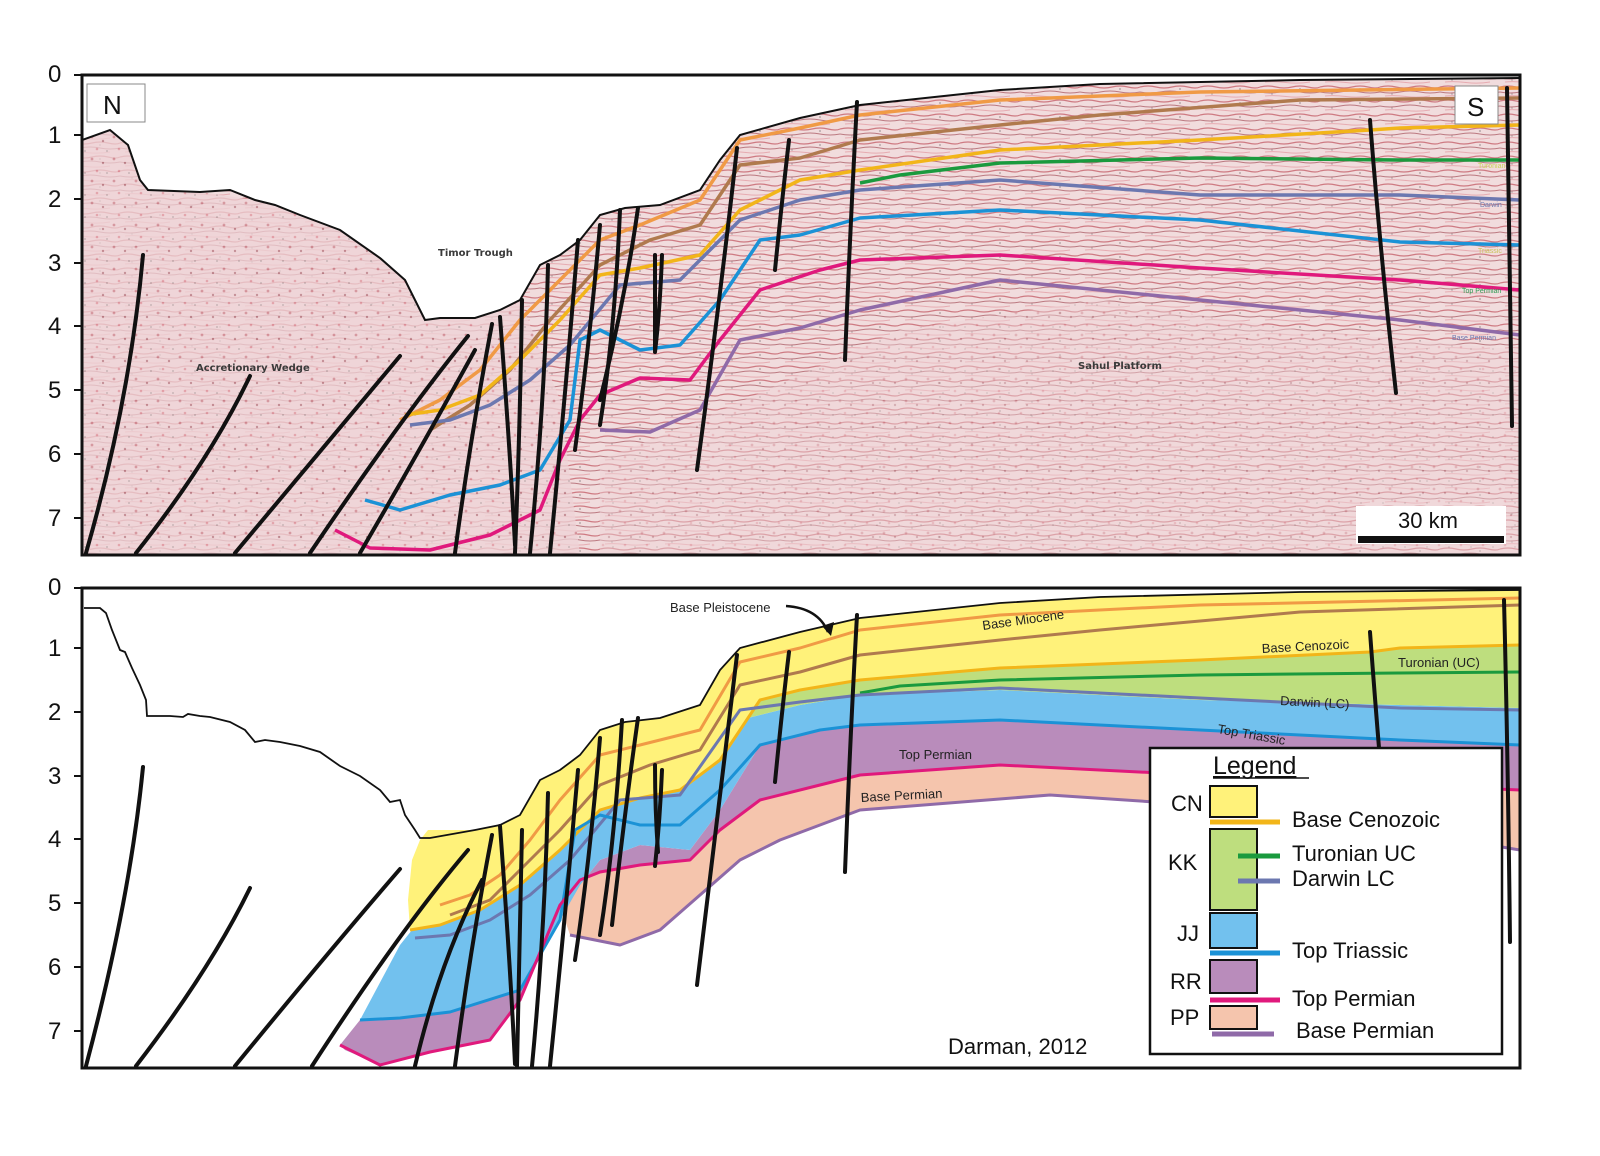 Image resolution: width=1600 pixels, height=1156 pixels. Describe the element at coordinates (1481, 291) in the screenshot. I see `edge-label-top-permian: Top Permian` at that location.